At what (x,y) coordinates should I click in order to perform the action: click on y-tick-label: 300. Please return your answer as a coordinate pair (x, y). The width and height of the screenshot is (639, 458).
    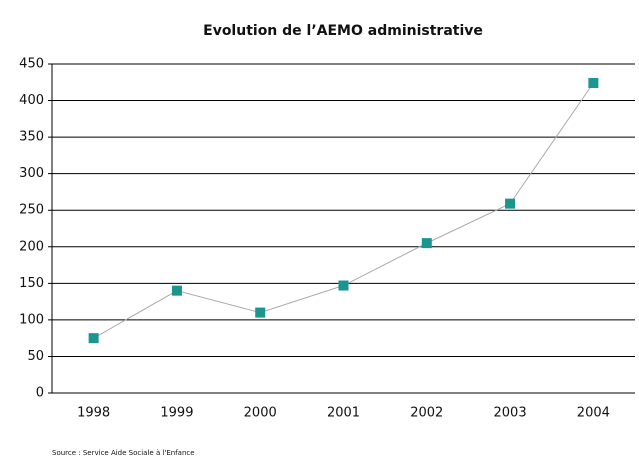
    Looking at the image, I should click on (31, 173).